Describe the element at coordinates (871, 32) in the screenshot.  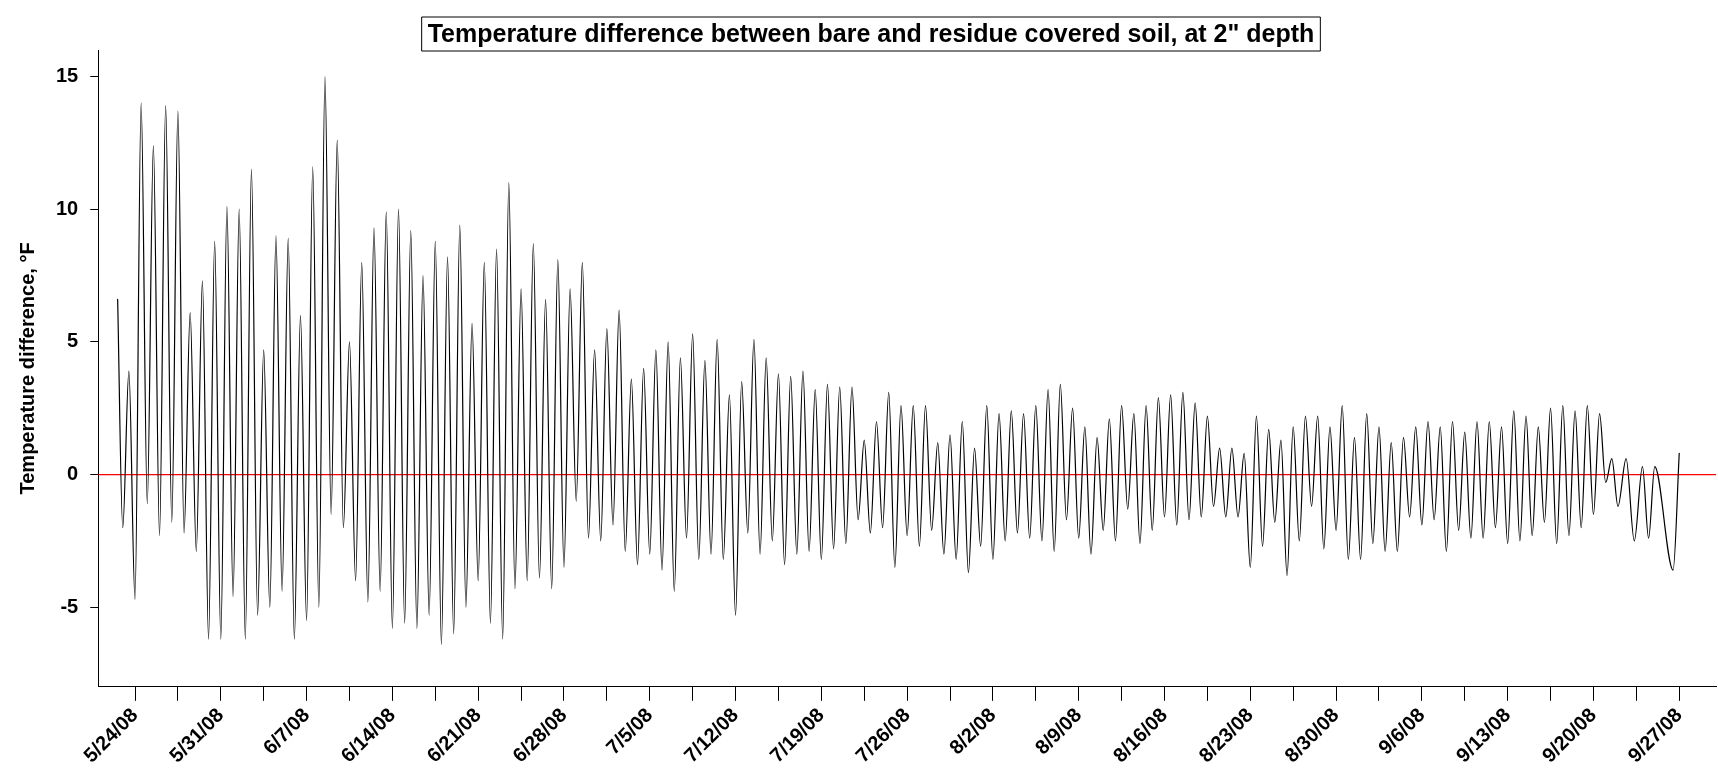
I see `chart-title: Temperature difference between bare and residue covered soil, at 2" depth` at that location.